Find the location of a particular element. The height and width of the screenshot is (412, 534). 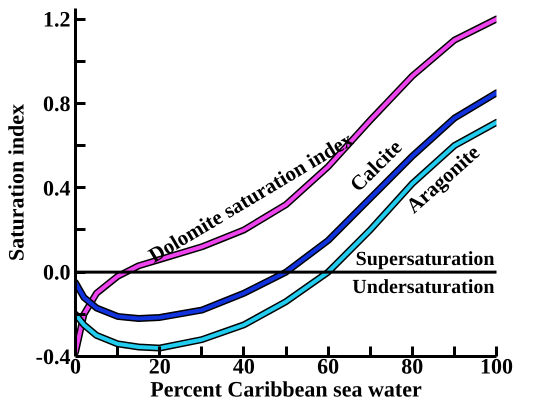

x-axis-title: Percent Caribbean sea water is located at coordinates (286, 389).